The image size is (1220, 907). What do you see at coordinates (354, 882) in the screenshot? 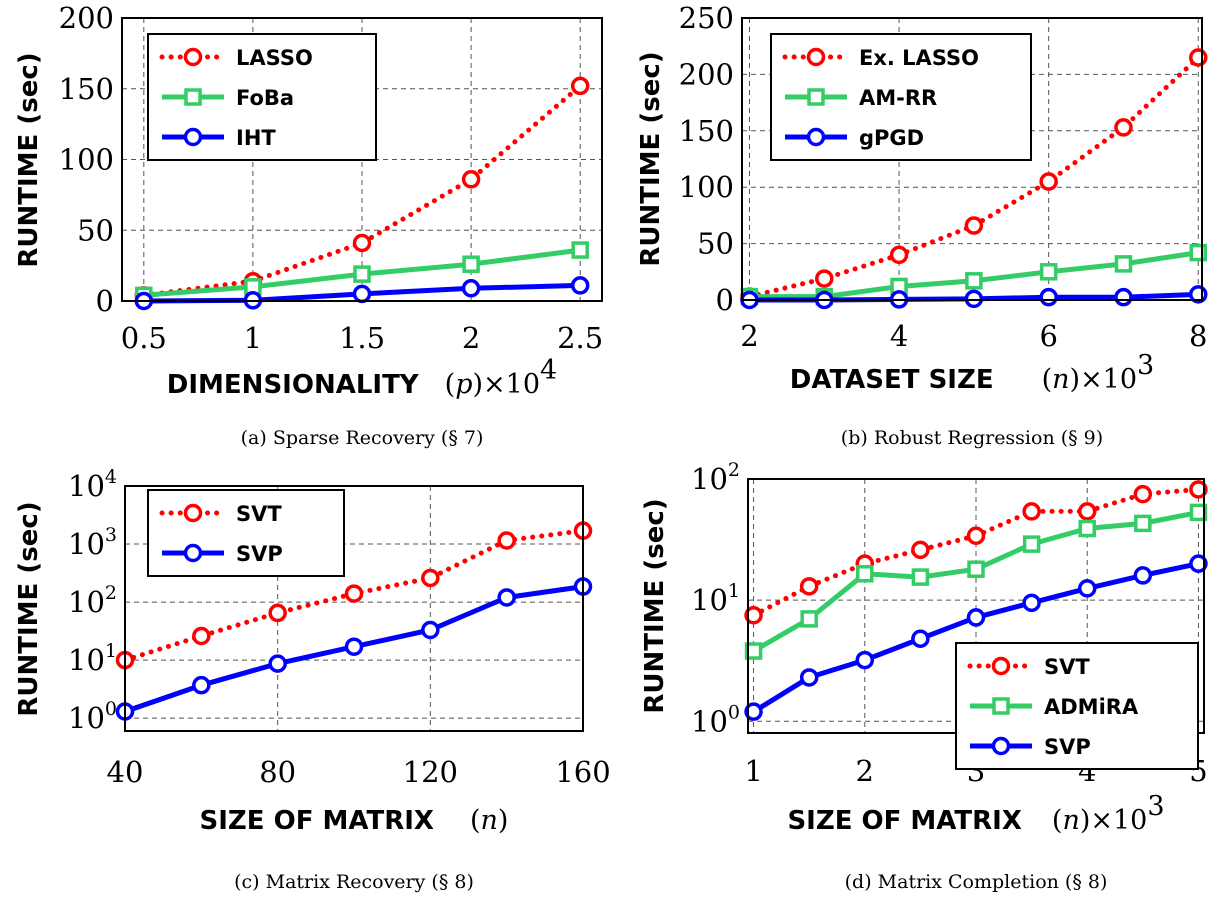
I see `panel-caption: (c) Matrix Recovery (§ 8)` at bounding box center [354, 882].